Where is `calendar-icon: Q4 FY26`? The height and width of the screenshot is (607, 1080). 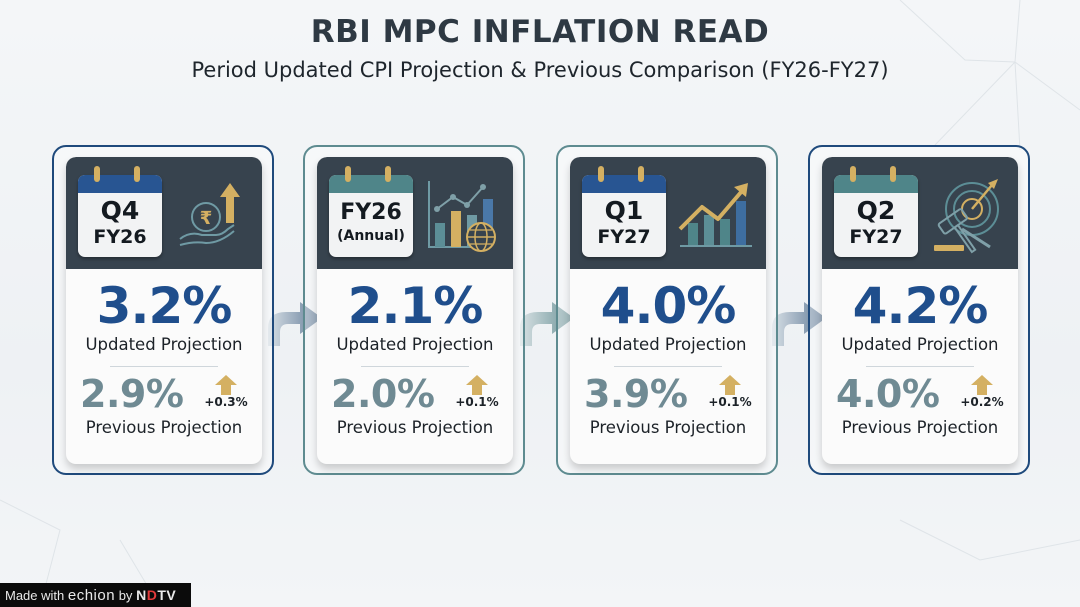
calendar-icon: Q4 FY26 is located at coordinates (120, 216).